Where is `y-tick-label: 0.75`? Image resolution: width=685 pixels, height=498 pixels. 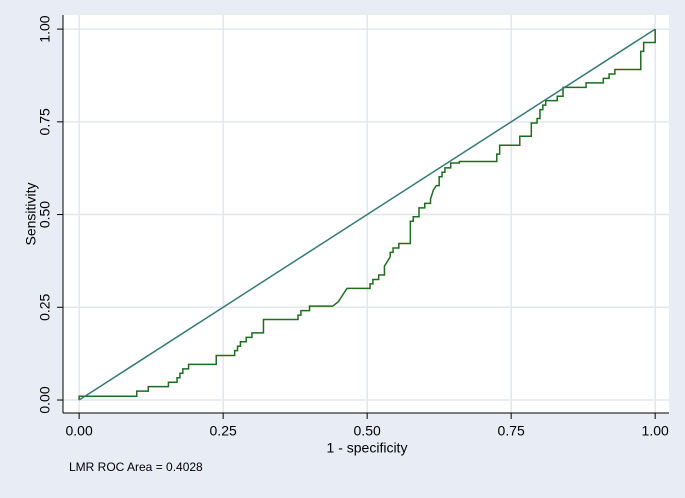
y-tick-label: 0.75 is located at coordinates (45, 121).